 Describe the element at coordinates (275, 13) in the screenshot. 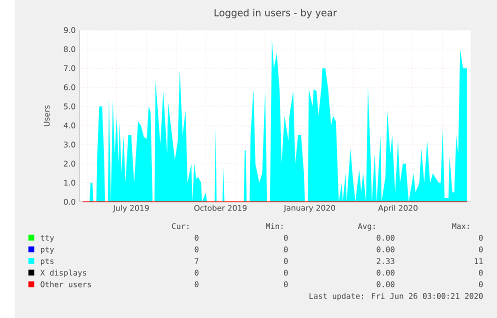

I see `chart-title: Logged in users - by year` at that location.